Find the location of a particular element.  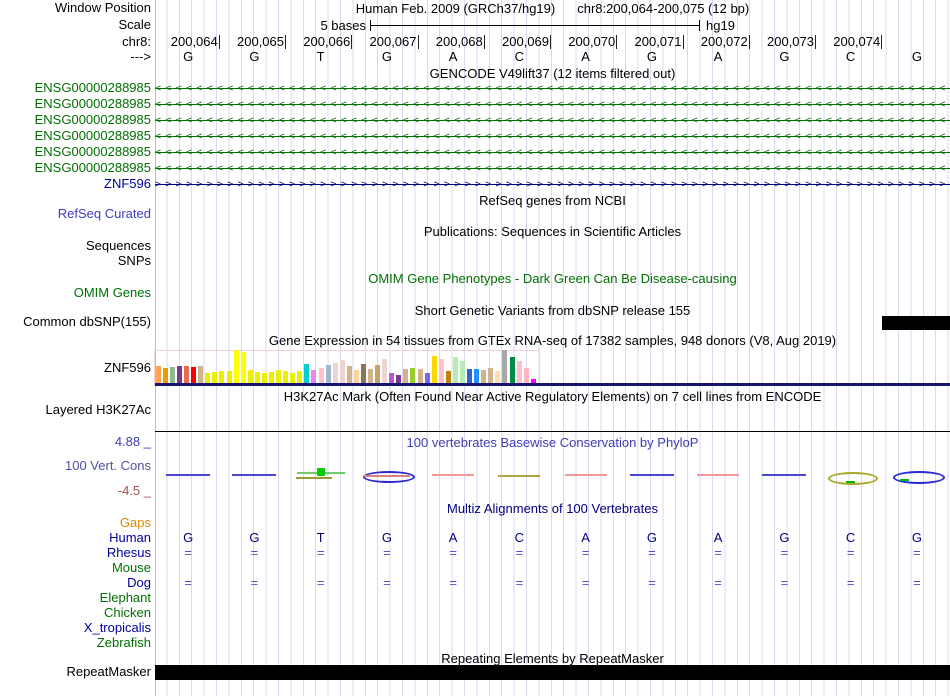

multiz-cell-human: C is located at coordinates (519, 537).